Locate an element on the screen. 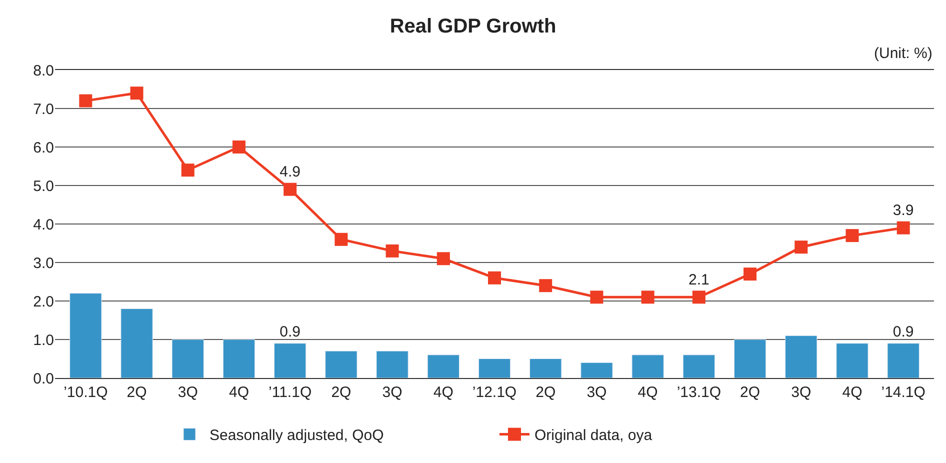  y-tick-label: 8.0 is located at coordinates (43, 71).